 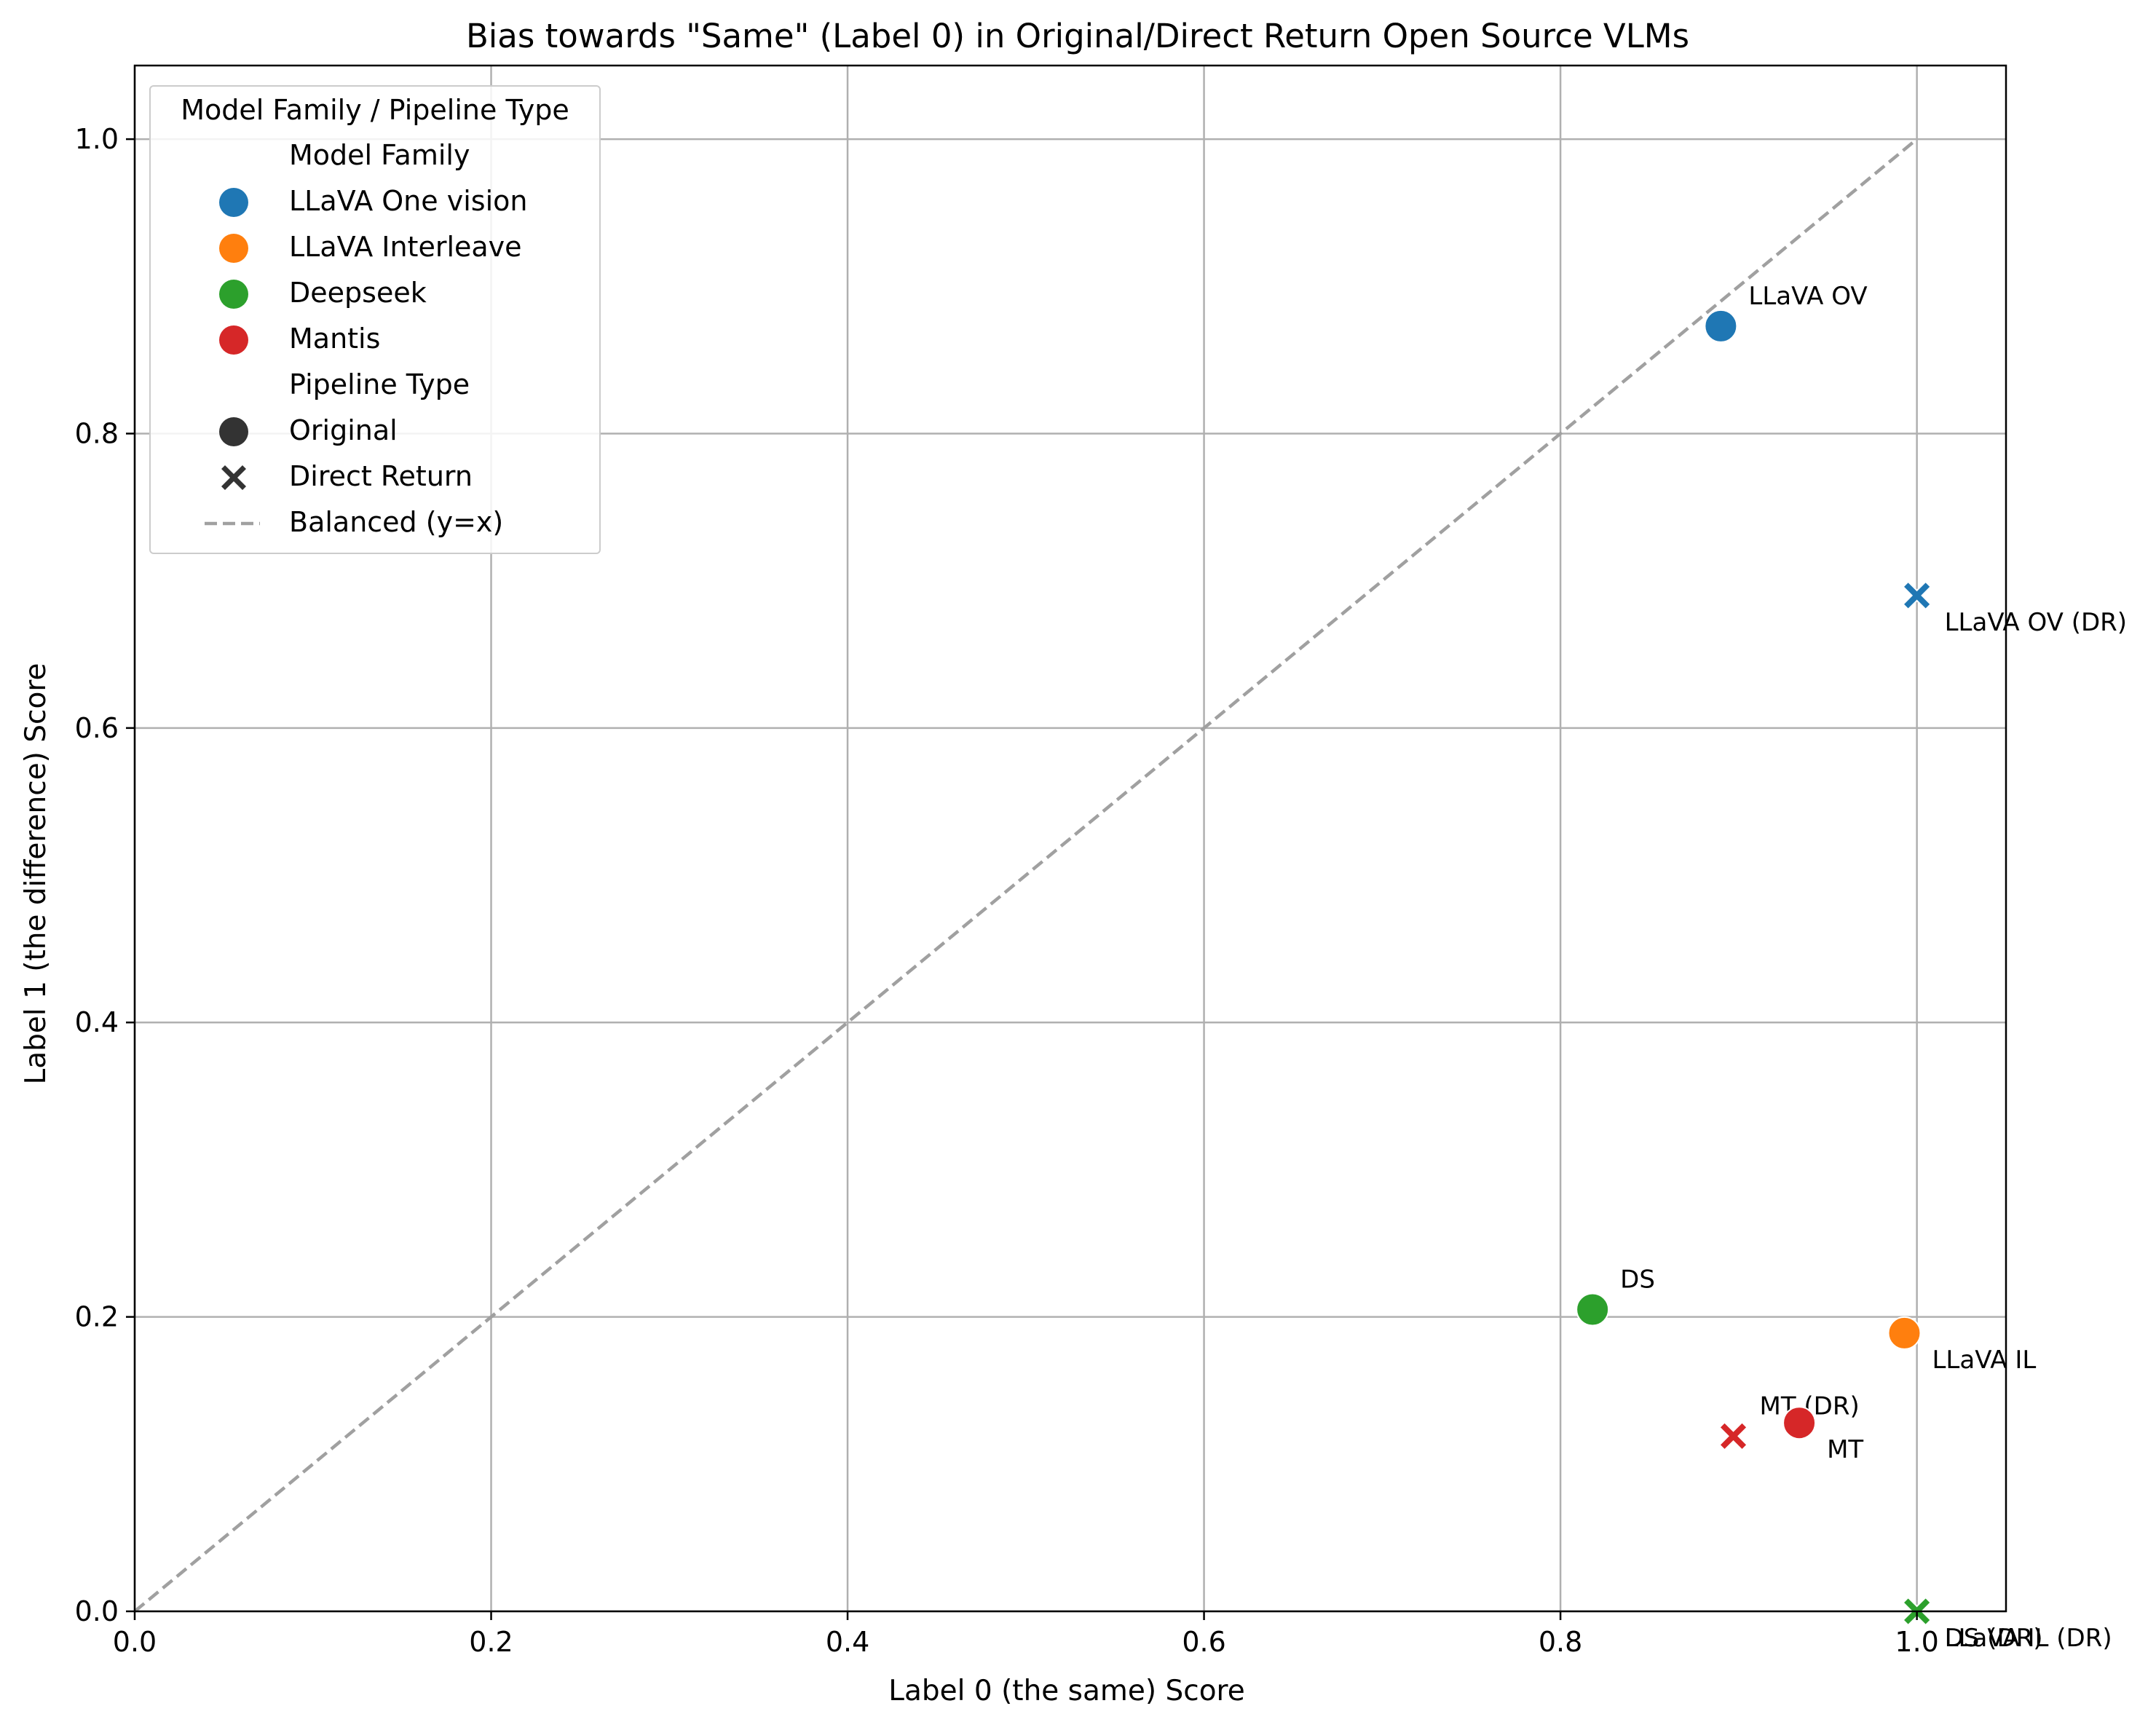 I want to click on legend-item-mantis: Mantis, so click(x=375, y=339).